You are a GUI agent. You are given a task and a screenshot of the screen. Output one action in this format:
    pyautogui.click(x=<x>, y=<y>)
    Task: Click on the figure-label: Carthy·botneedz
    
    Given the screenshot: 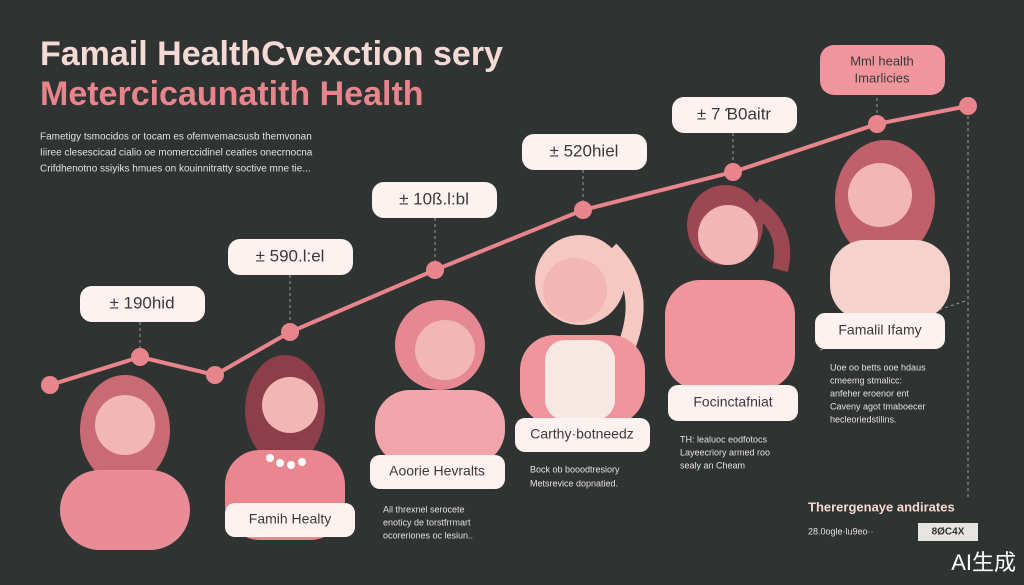 What is the action you would take?
    pyautogui.click(x=582, y=434)
    